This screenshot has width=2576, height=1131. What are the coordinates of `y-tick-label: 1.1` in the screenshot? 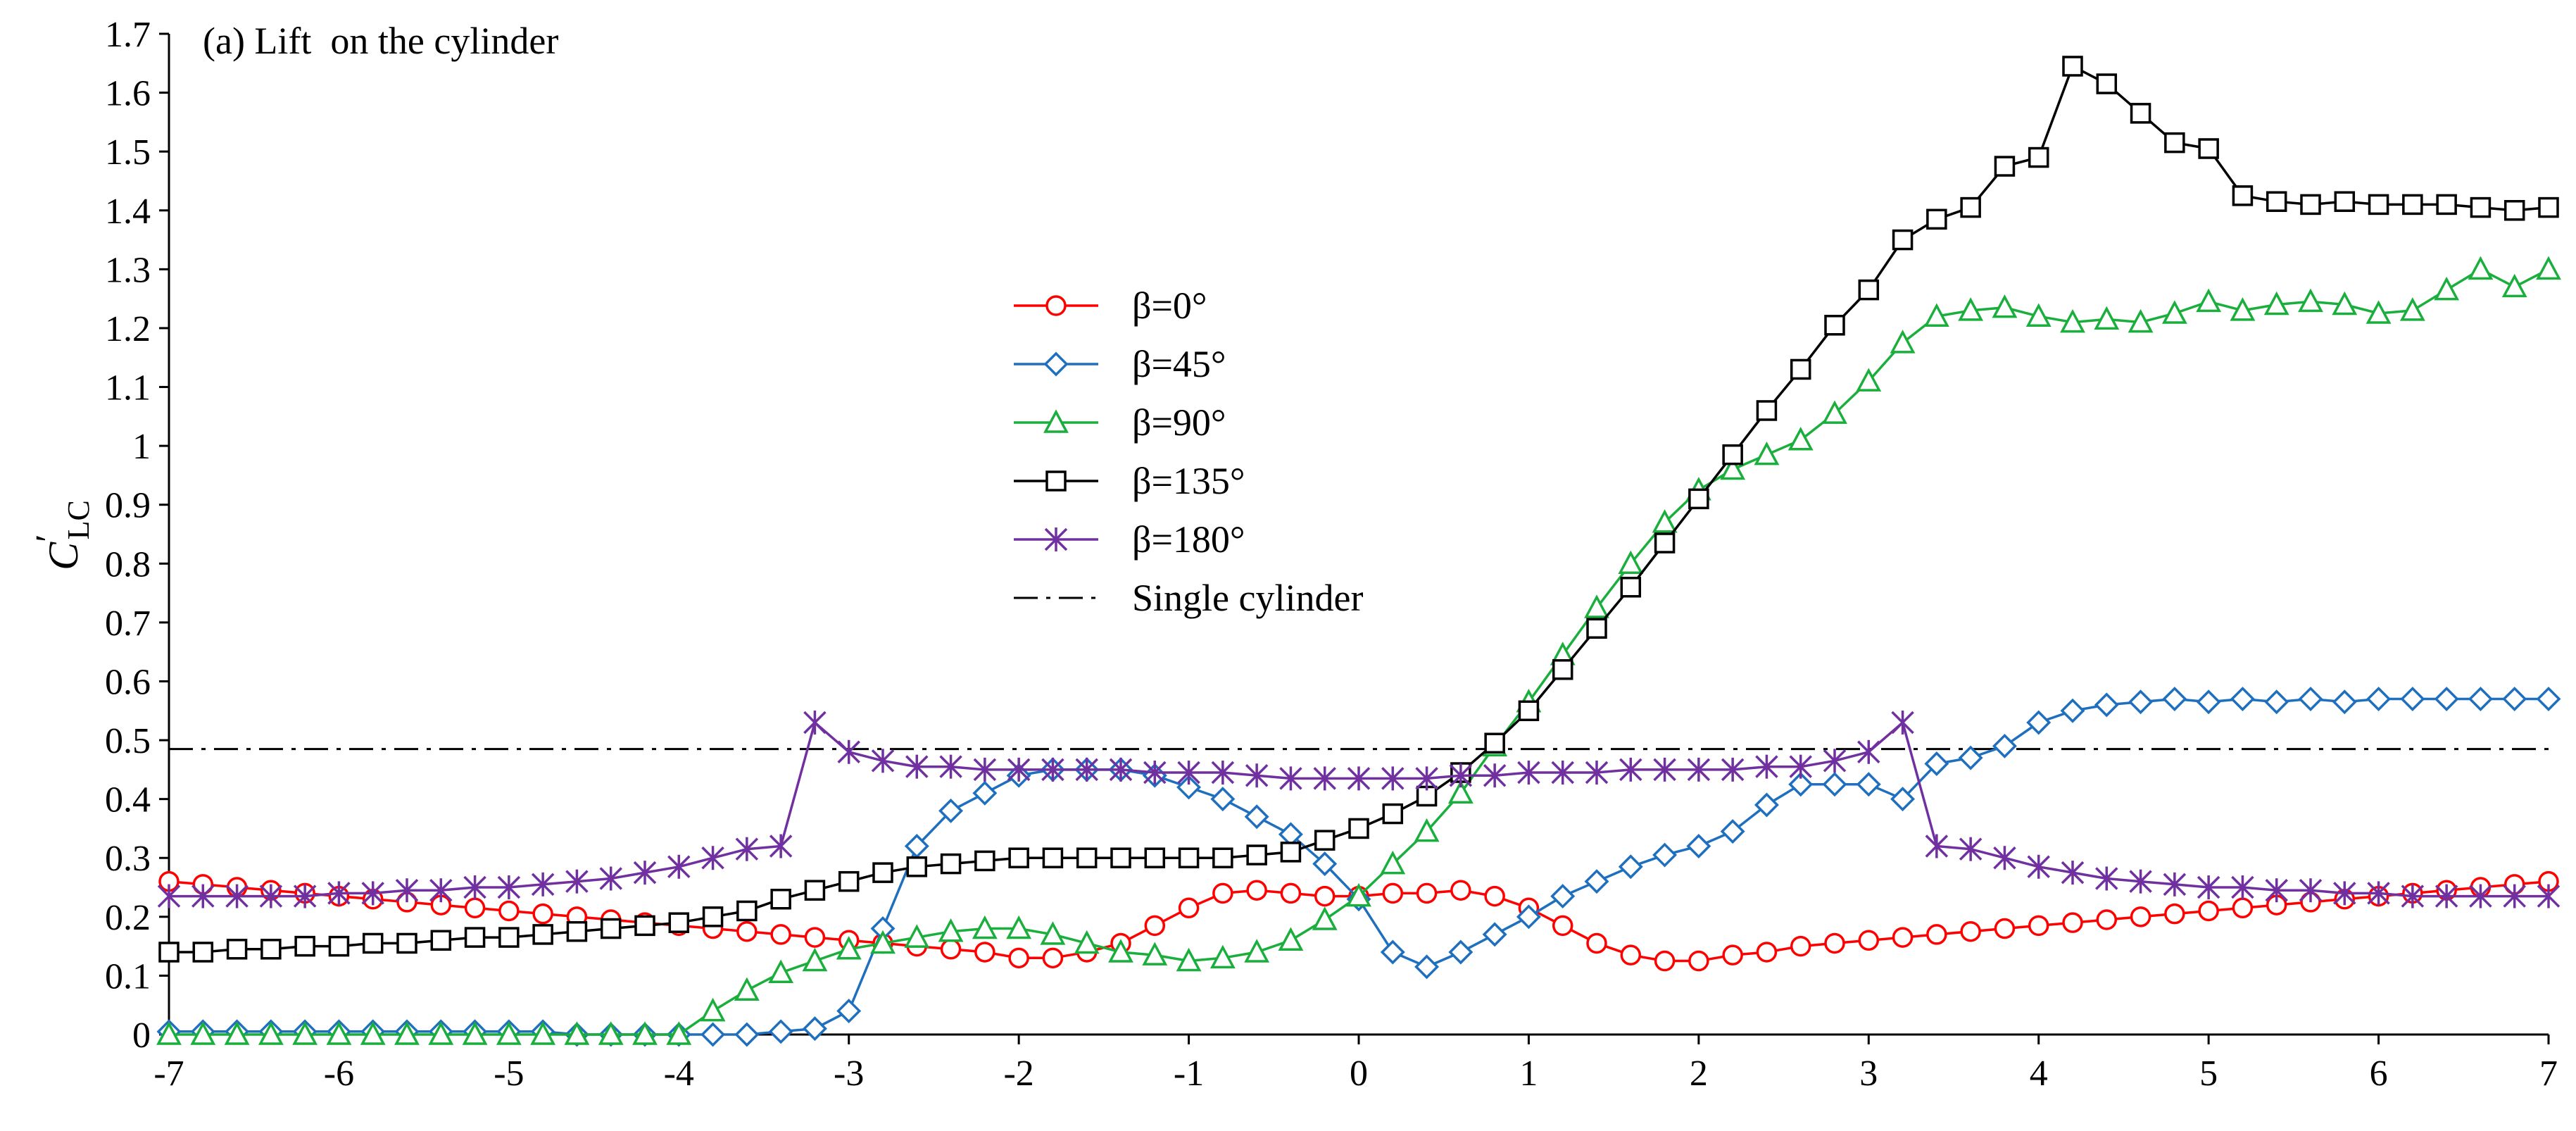 It's located at (128, 388).